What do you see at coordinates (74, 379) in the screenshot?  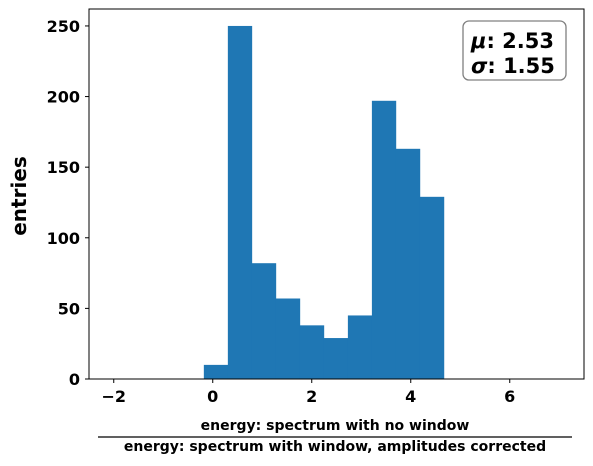 I see `y-tick-label: 0` at bounding box center [74, 379].